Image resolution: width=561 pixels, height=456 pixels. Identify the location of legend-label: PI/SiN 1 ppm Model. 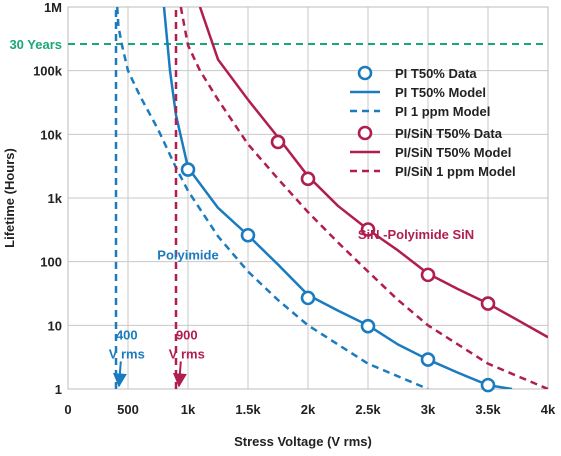
(455, 171).